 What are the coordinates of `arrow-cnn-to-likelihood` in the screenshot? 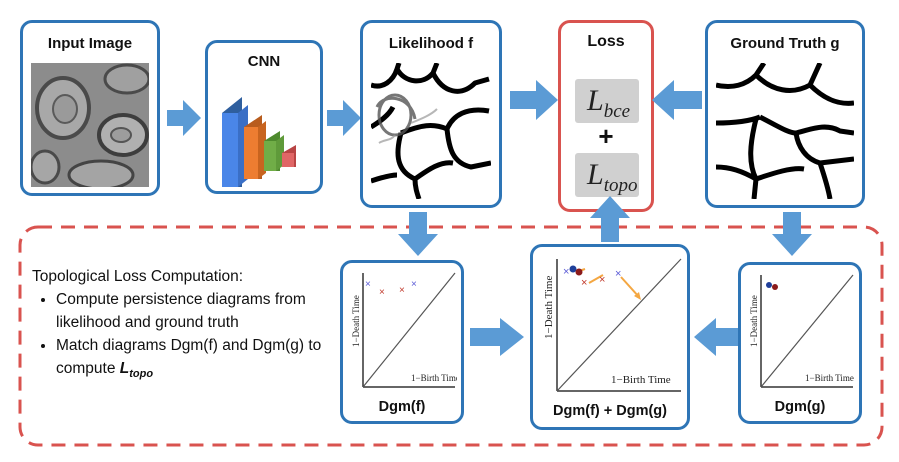 It's located at (344, 118).